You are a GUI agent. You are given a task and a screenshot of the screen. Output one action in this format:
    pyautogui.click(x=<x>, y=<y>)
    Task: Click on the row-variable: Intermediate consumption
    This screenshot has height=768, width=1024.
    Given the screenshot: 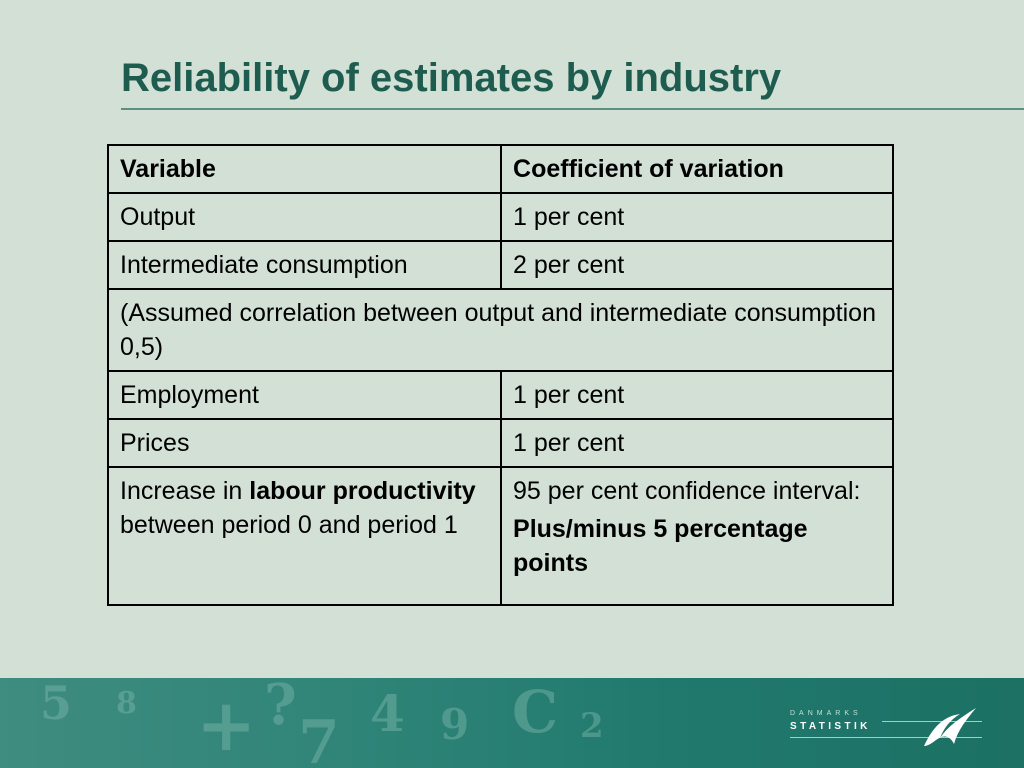 What is the action you would take?
    pyautogui.click(x=304, y=265)
    